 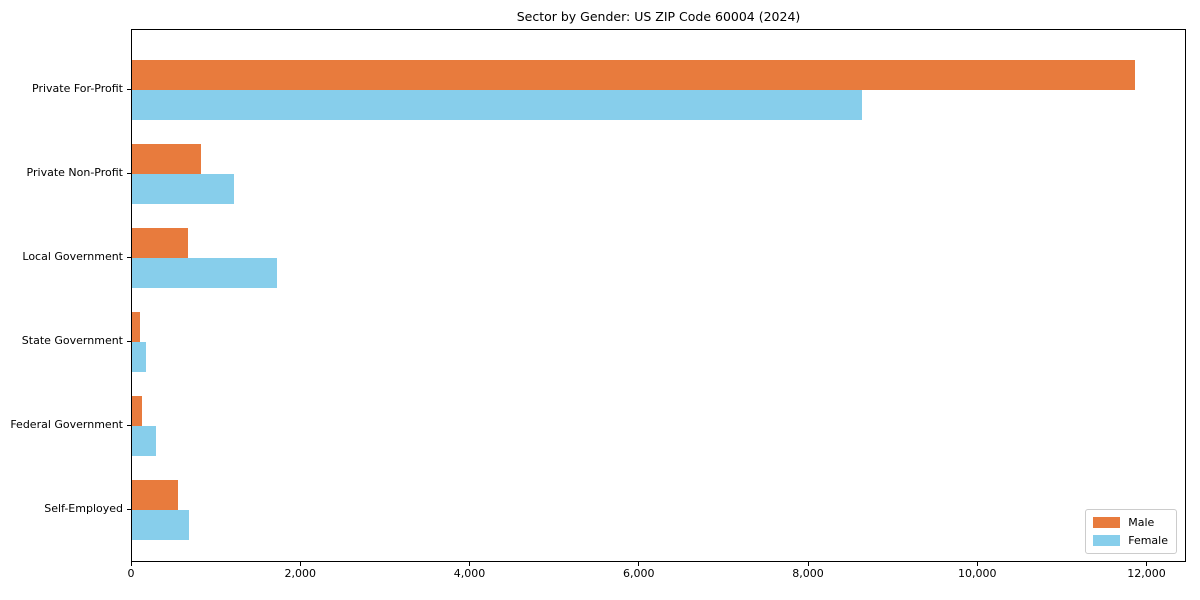 What do you see at coordinates (136, 326) in the screenshot?
I see `bar-male-state-government` at bounding box center [136, 326].